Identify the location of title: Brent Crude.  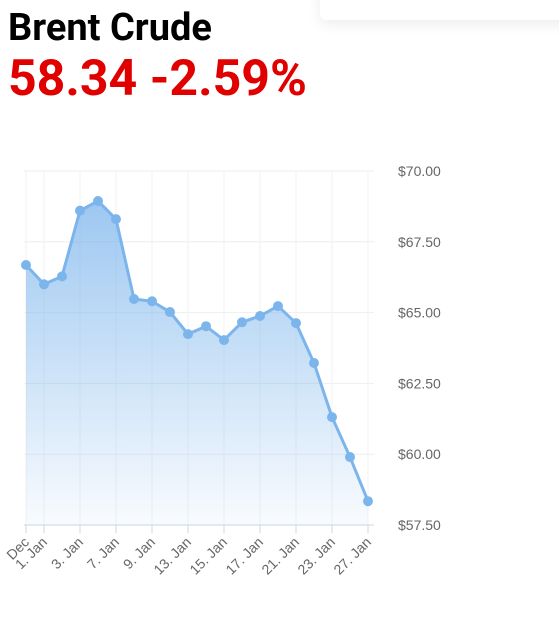
(110, 28).